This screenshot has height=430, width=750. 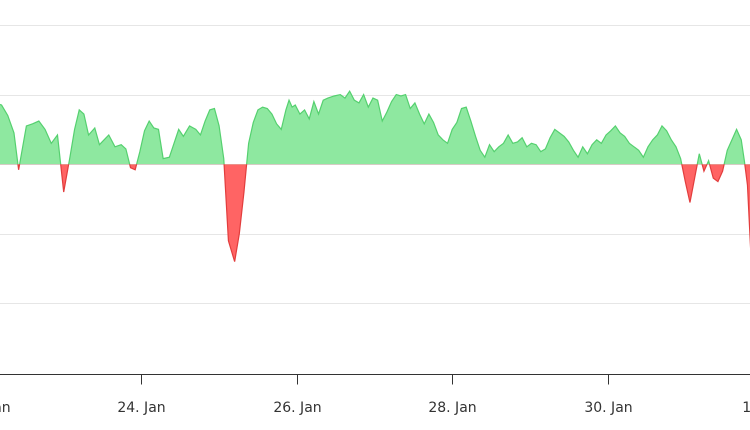 What do you see at coordinates (141, 408) in the screenshot?
I see `x-tick-label: 24. Jan` at bounding box center [141, 408].